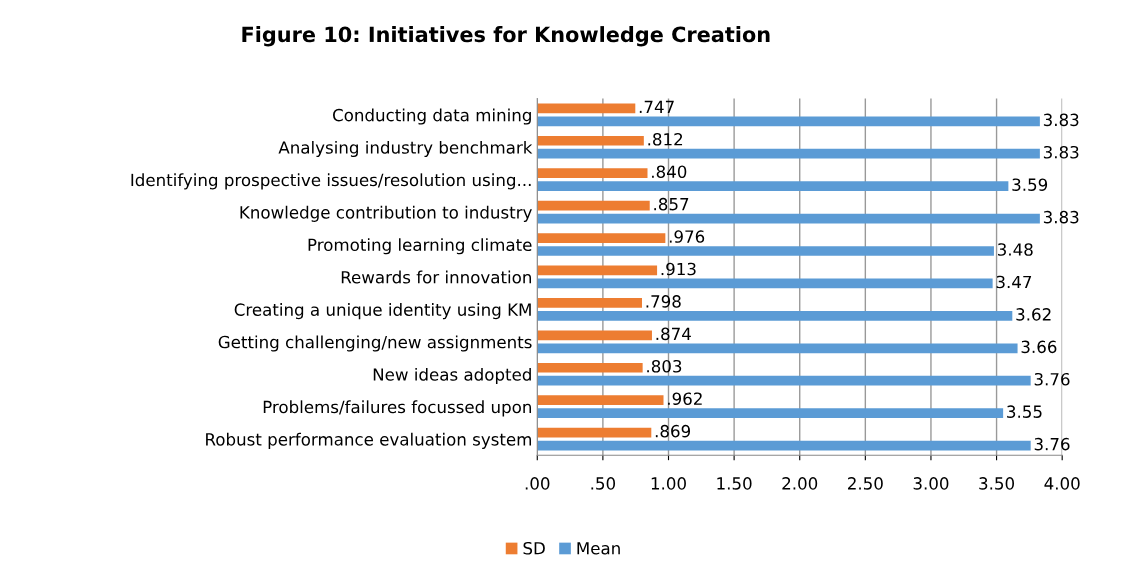  What do you see at coordinates (1014, 282) in the screenshot?
I see `data-label: 3.47` at bounding box center [1014, 282].